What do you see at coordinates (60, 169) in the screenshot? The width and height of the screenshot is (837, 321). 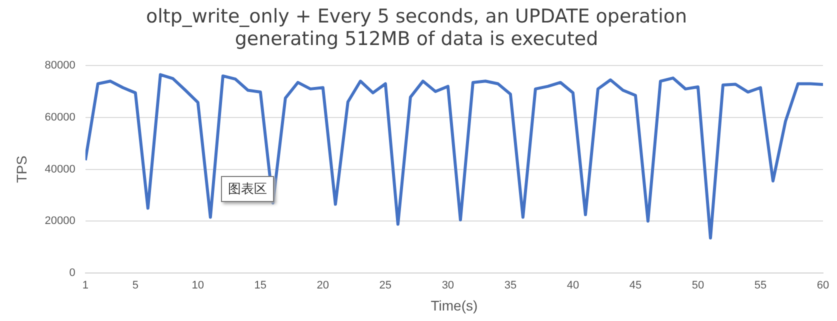 I see `y-tick-label: 40000` at bounding box center [60, 169].